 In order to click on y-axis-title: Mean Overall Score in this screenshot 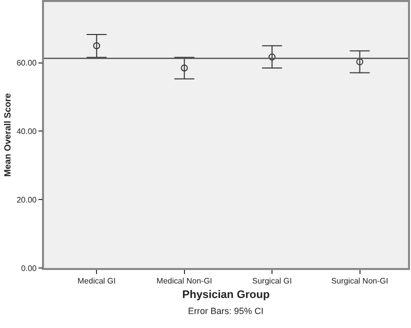, I will do `click(7, 135)`.